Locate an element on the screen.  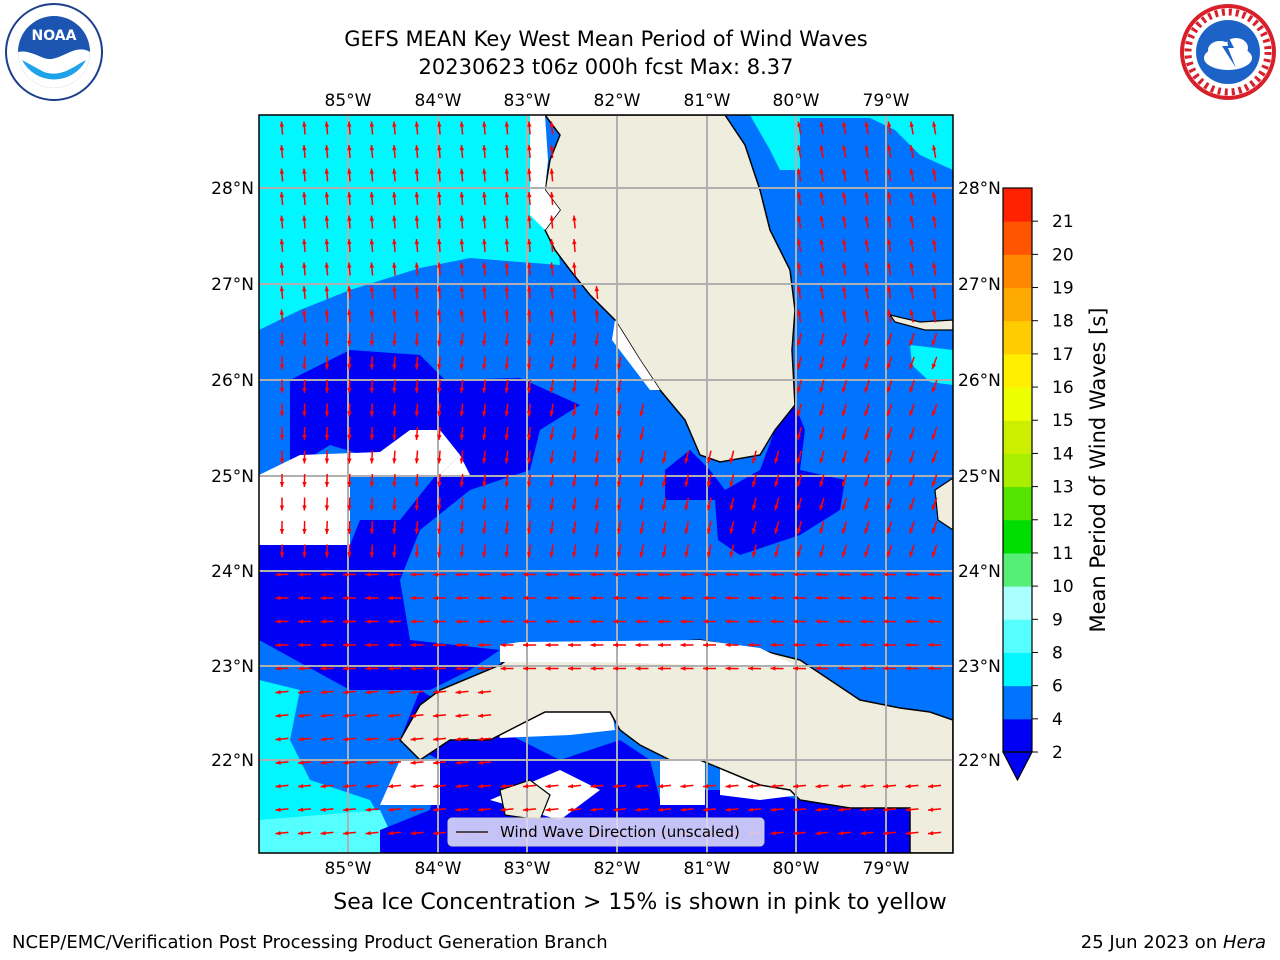
legend-label: Wind Wave Direction (unscaled) is located at coordinates (620, 832).